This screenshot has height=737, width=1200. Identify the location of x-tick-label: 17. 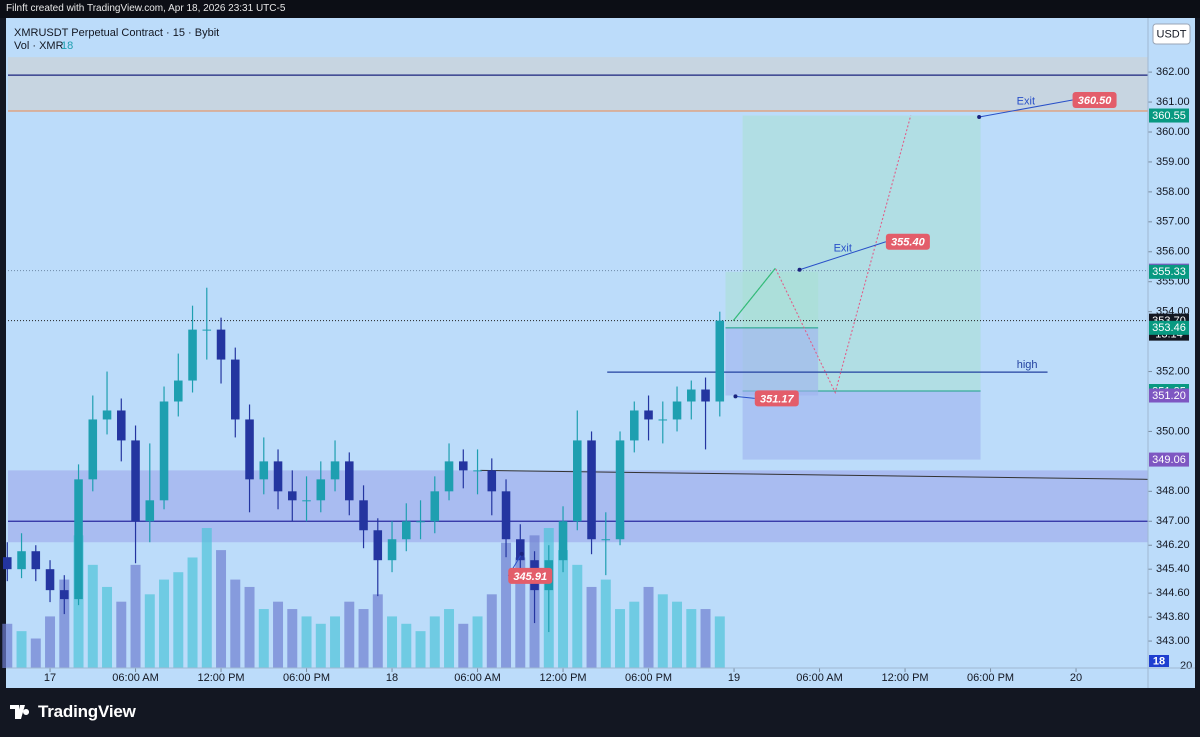
(50, 678).